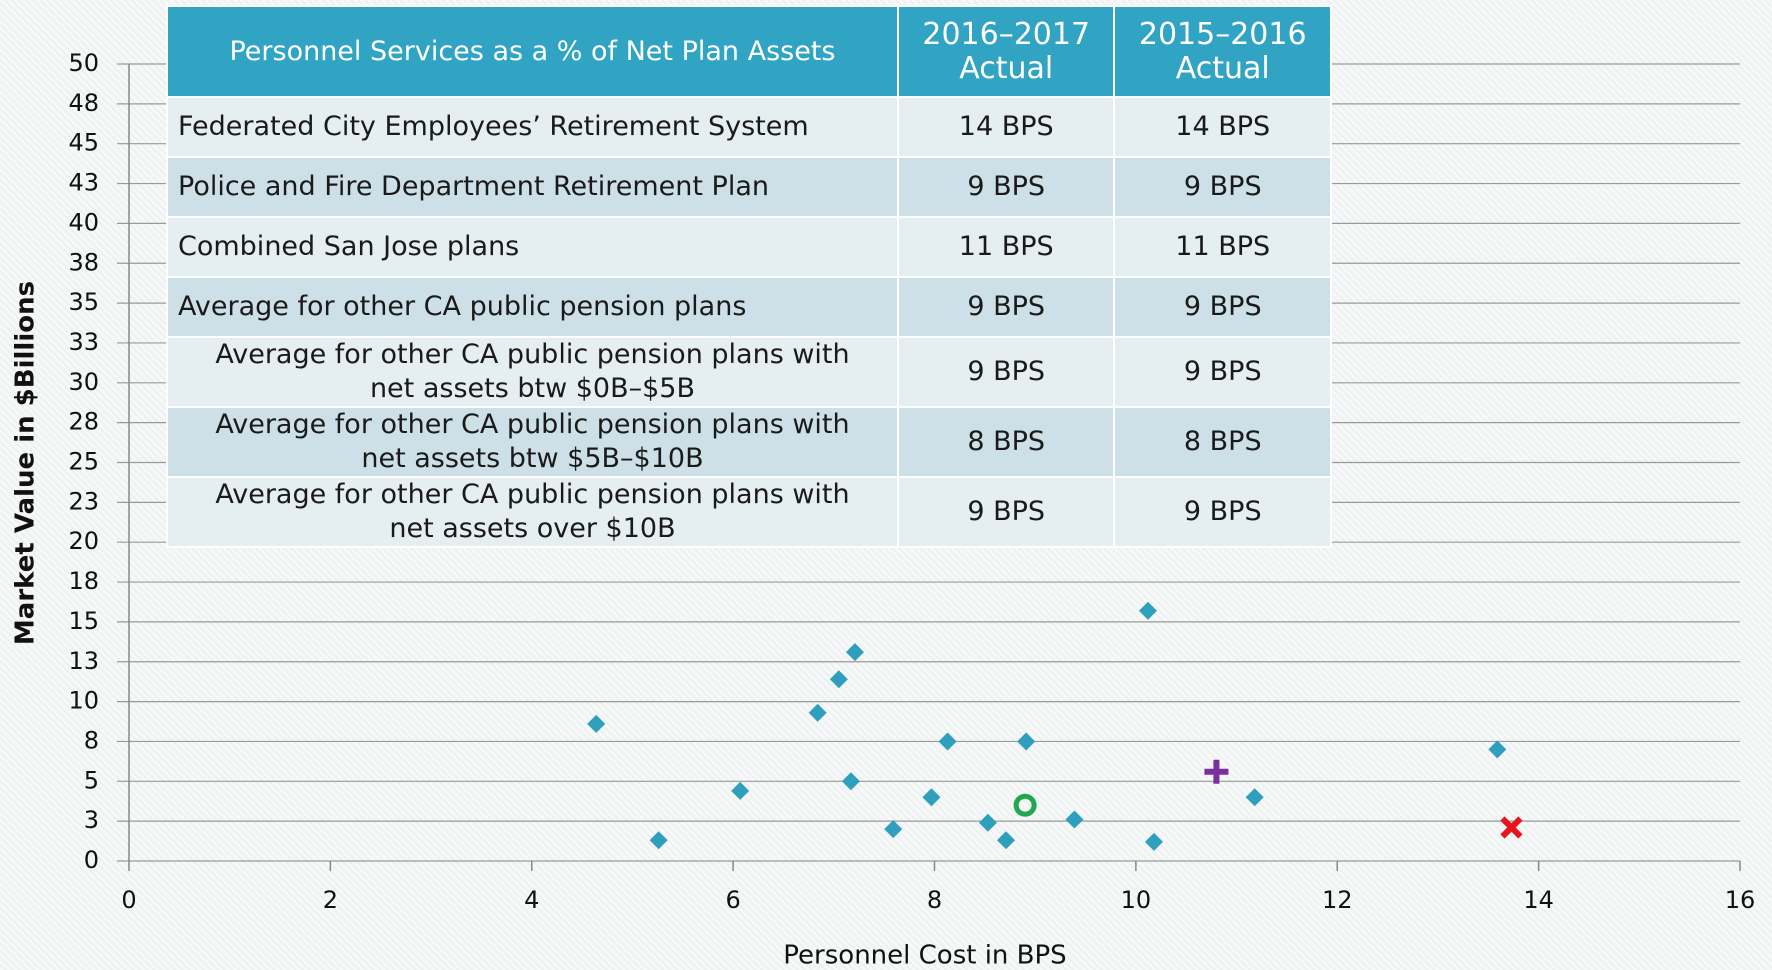 The image size is (1772, 970). What do you see at coordinates (1136, 900) in the screenshot?
I see `x-tick-label: 10` at bounding box center [1136, 900].